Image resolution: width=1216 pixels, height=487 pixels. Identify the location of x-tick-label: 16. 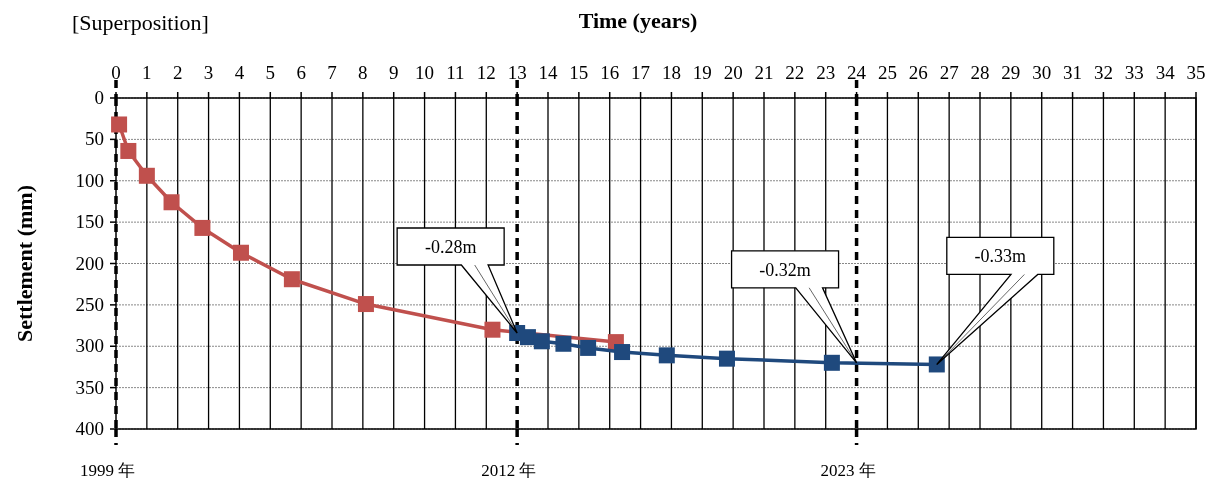
(610, 72).